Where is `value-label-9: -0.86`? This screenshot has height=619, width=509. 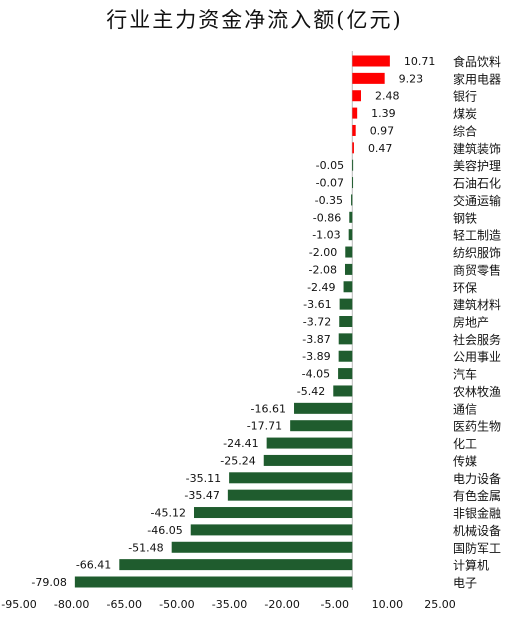 value-label-9: -0.86 is located at coordinates (327, 217).